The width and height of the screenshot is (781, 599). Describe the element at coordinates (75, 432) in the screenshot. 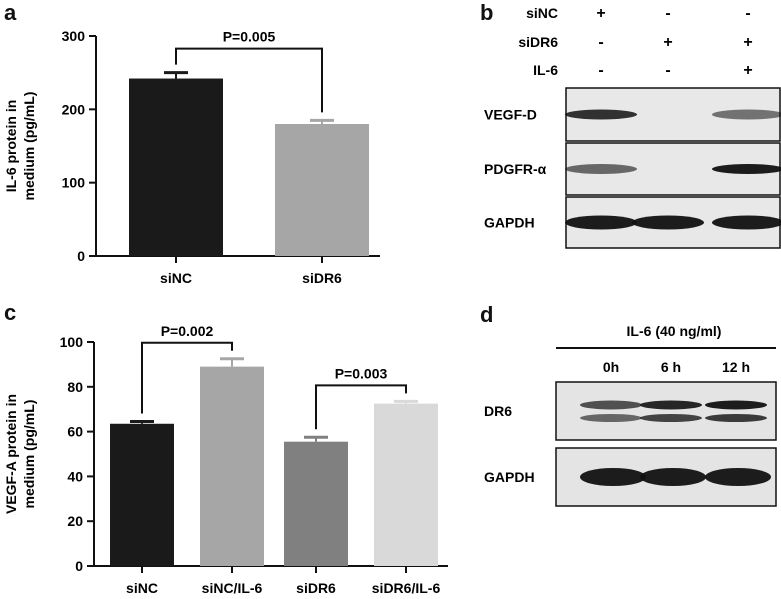

I see `y-tick-label: 60` at that location.